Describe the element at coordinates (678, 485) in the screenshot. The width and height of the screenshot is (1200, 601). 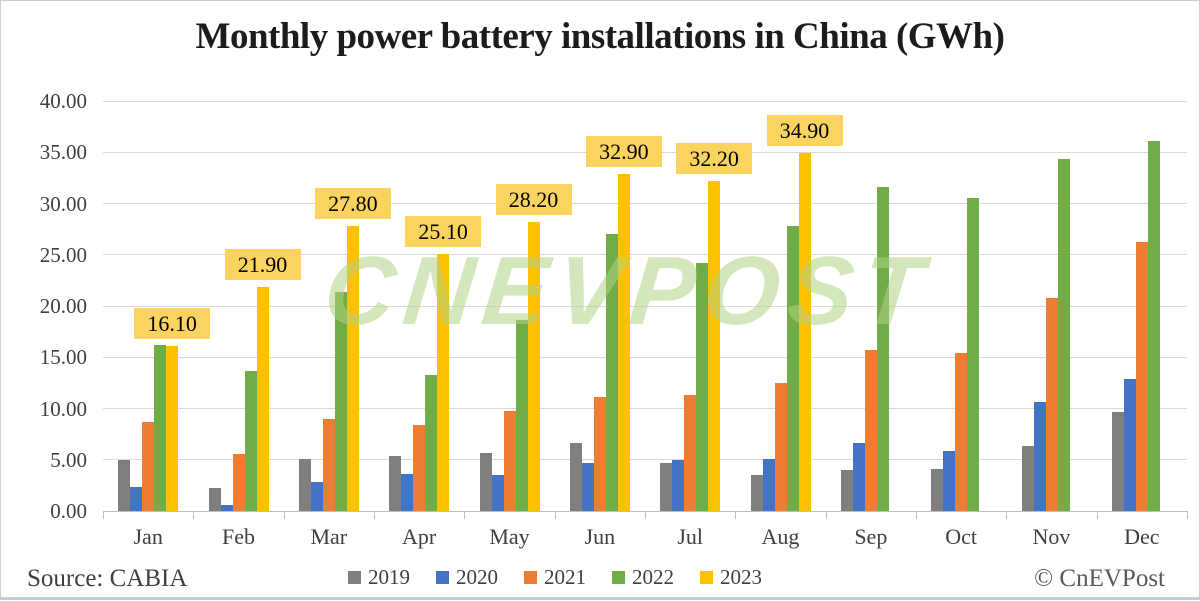
I see `bar-2020-jul` at that location.